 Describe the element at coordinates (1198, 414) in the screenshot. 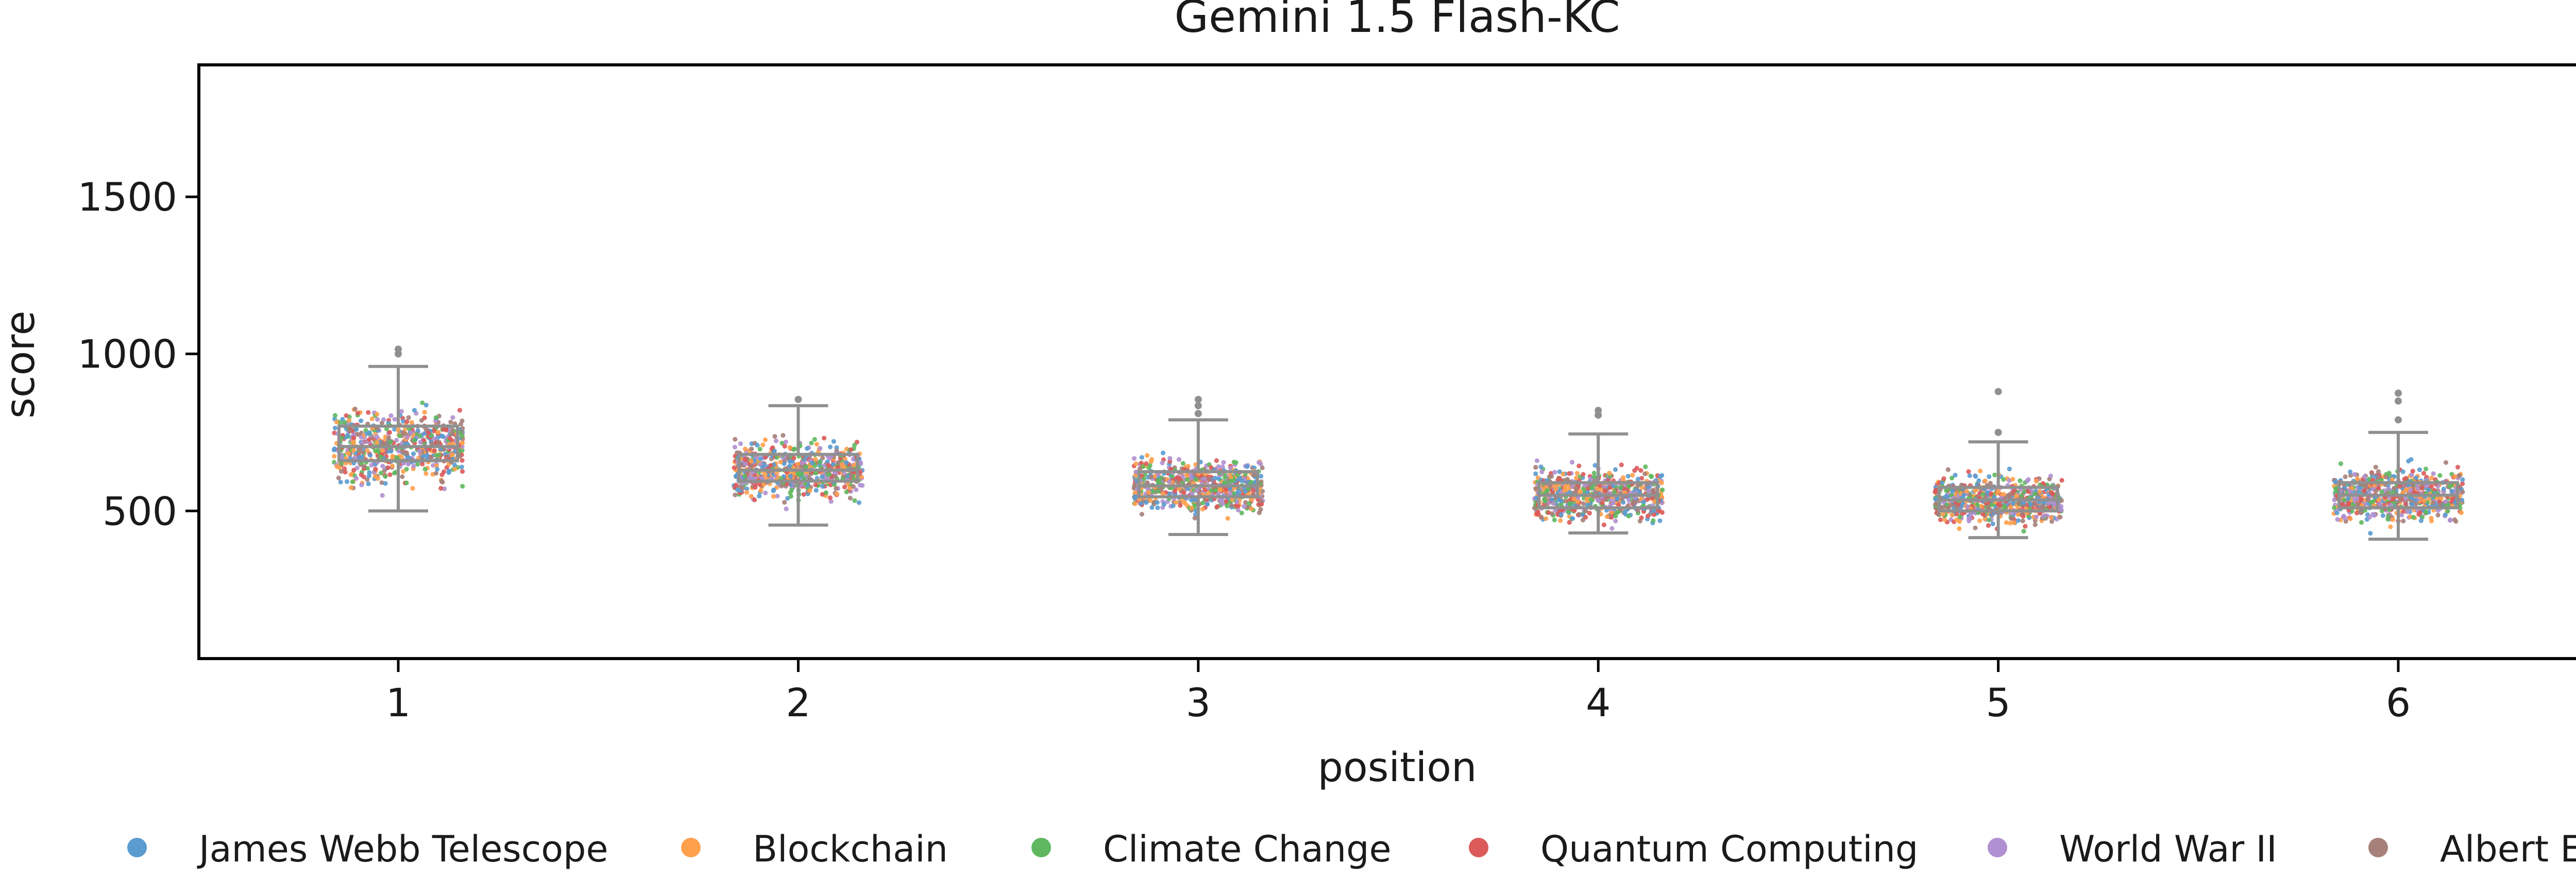

I see `outlier-point` at that location.